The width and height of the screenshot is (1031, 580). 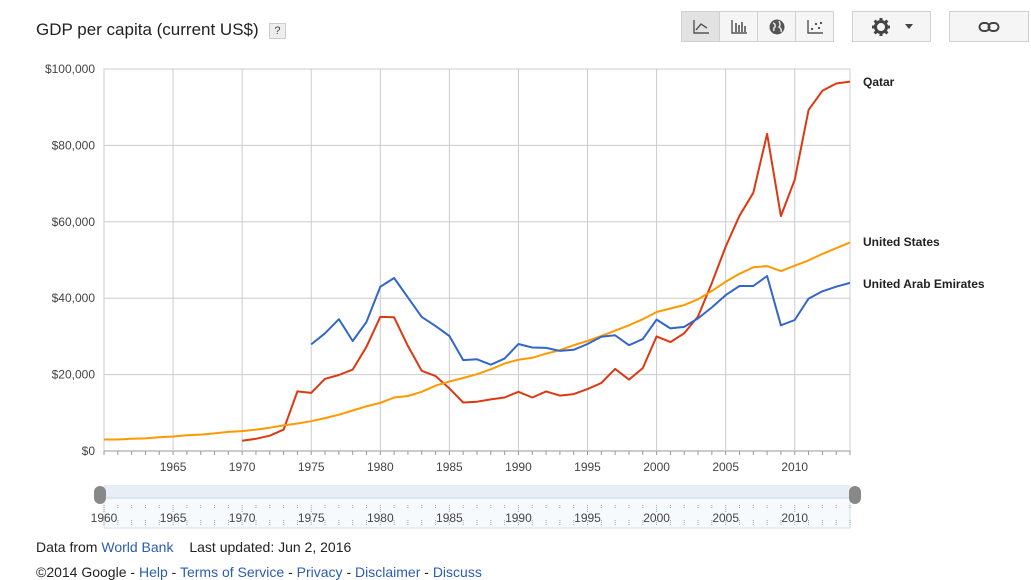 I want to click on range-slider-ticks, so click(x=477, y=515).